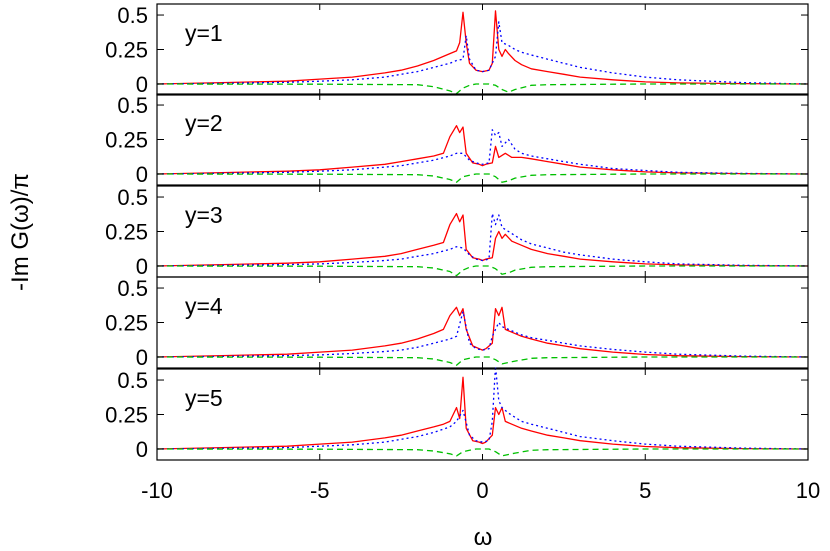  Describe the element at coordinates (204, 123) in the screenshot. I see `panel-label: y=2` at that location.